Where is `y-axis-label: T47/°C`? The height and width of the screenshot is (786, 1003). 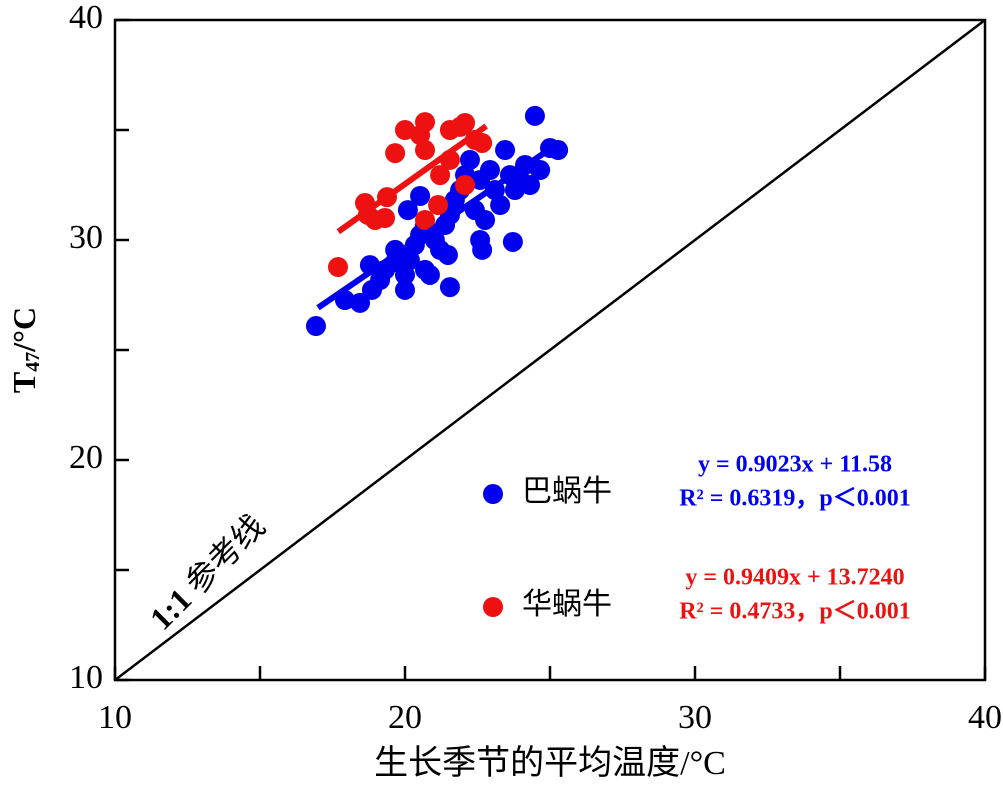 y-axis-label: T47/°C is located at coordinates (24, 350).